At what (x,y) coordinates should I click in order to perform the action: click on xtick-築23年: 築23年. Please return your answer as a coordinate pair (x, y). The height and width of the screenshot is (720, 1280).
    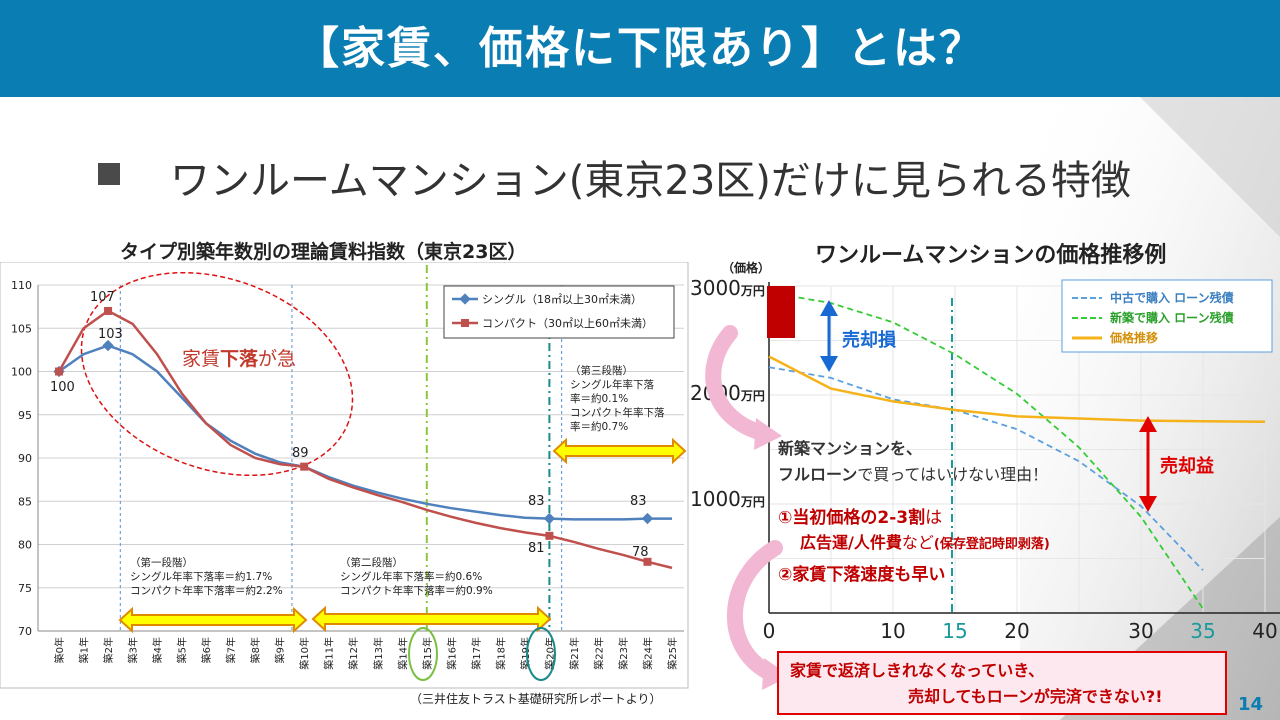
    Looking at the image, I should click on (623, 653).